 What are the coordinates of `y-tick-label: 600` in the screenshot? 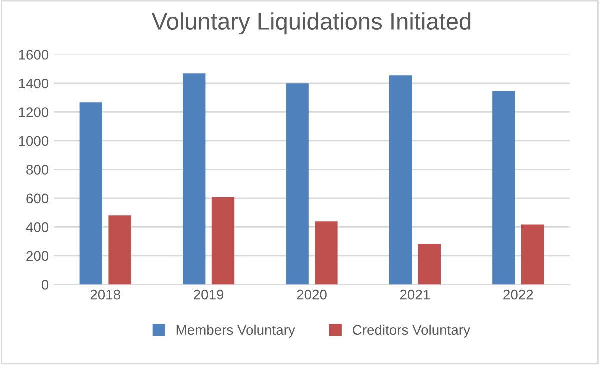 It's located at (37, 199).